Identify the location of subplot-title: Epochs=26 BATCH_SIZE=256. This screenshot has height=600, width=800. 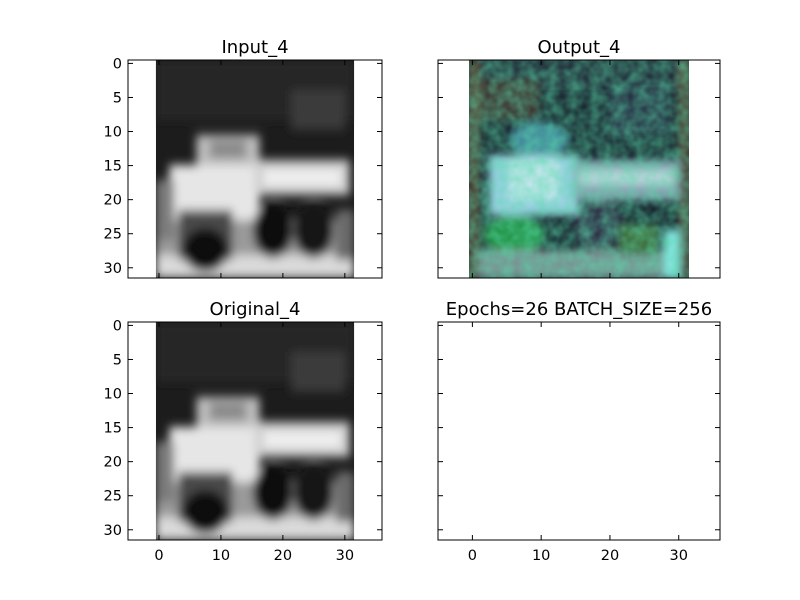
(579, 309).